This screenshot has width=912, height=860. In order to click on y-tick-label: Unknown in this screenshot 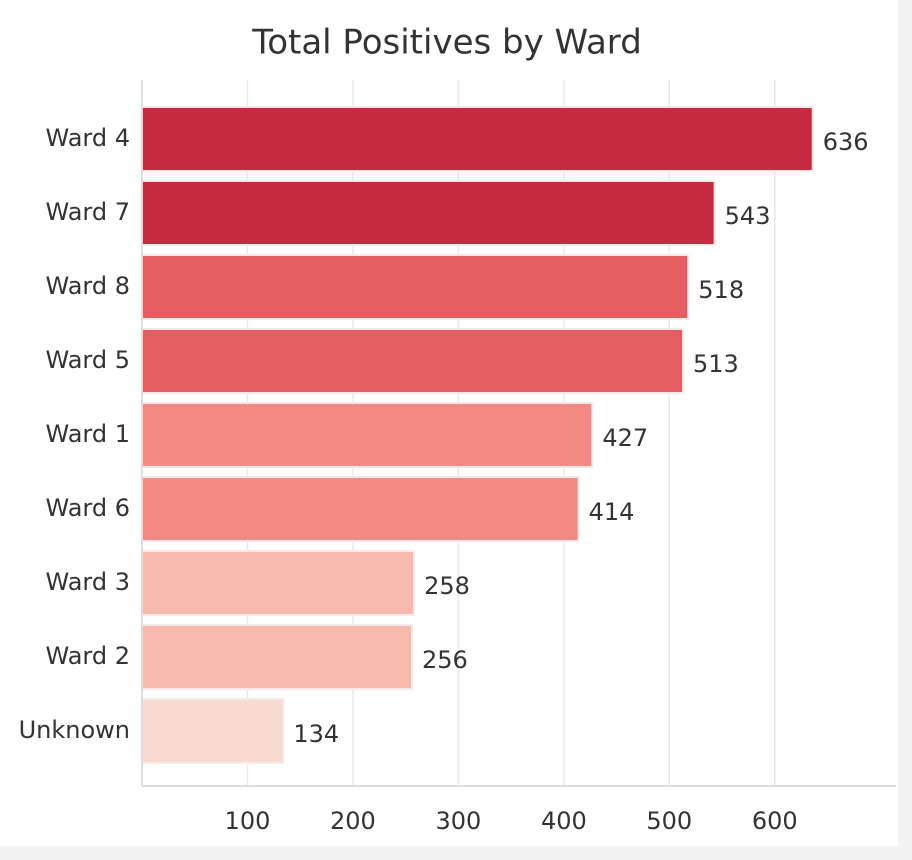, I will do `click(74, 730)`.